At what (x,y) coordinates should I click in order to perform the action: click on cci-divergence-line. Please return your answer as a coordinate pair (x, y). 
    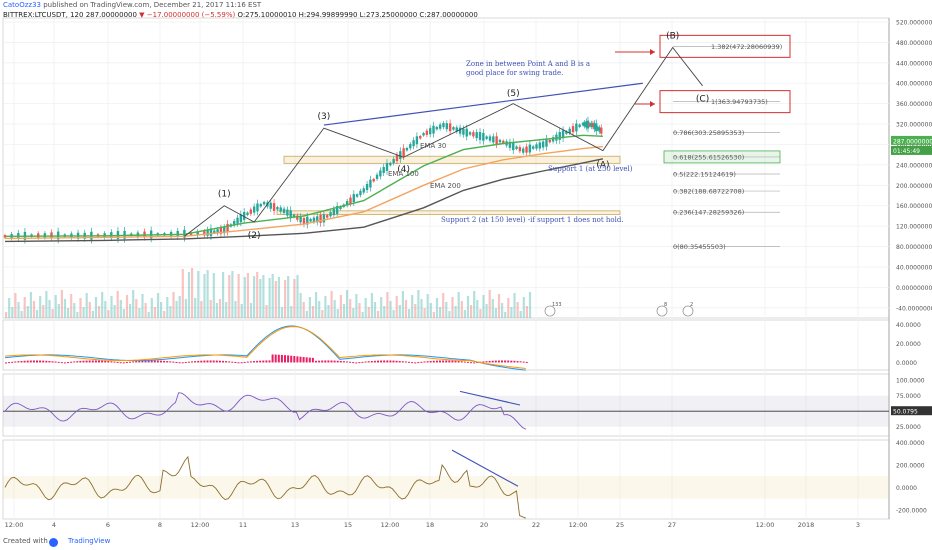
    Looking at the image, I should click on (485, 468).